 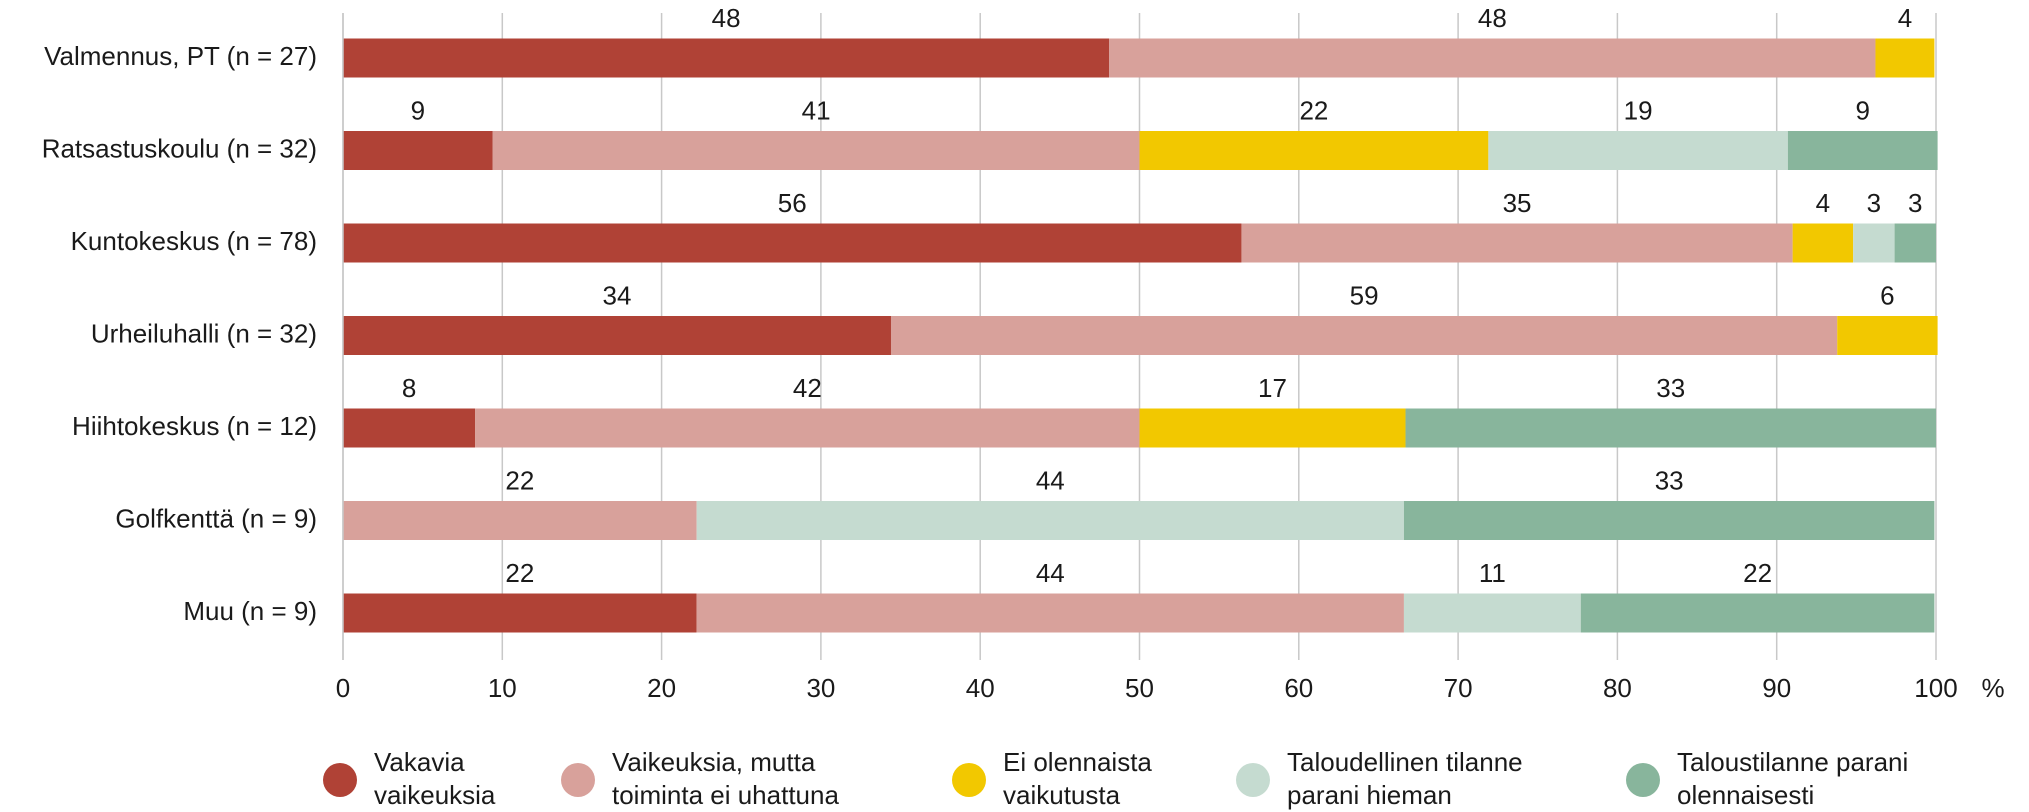 What do you see at coordinates (1364, 295) in the screenshot?
I see `data-label: 59` at bounding box center [1364, 295].